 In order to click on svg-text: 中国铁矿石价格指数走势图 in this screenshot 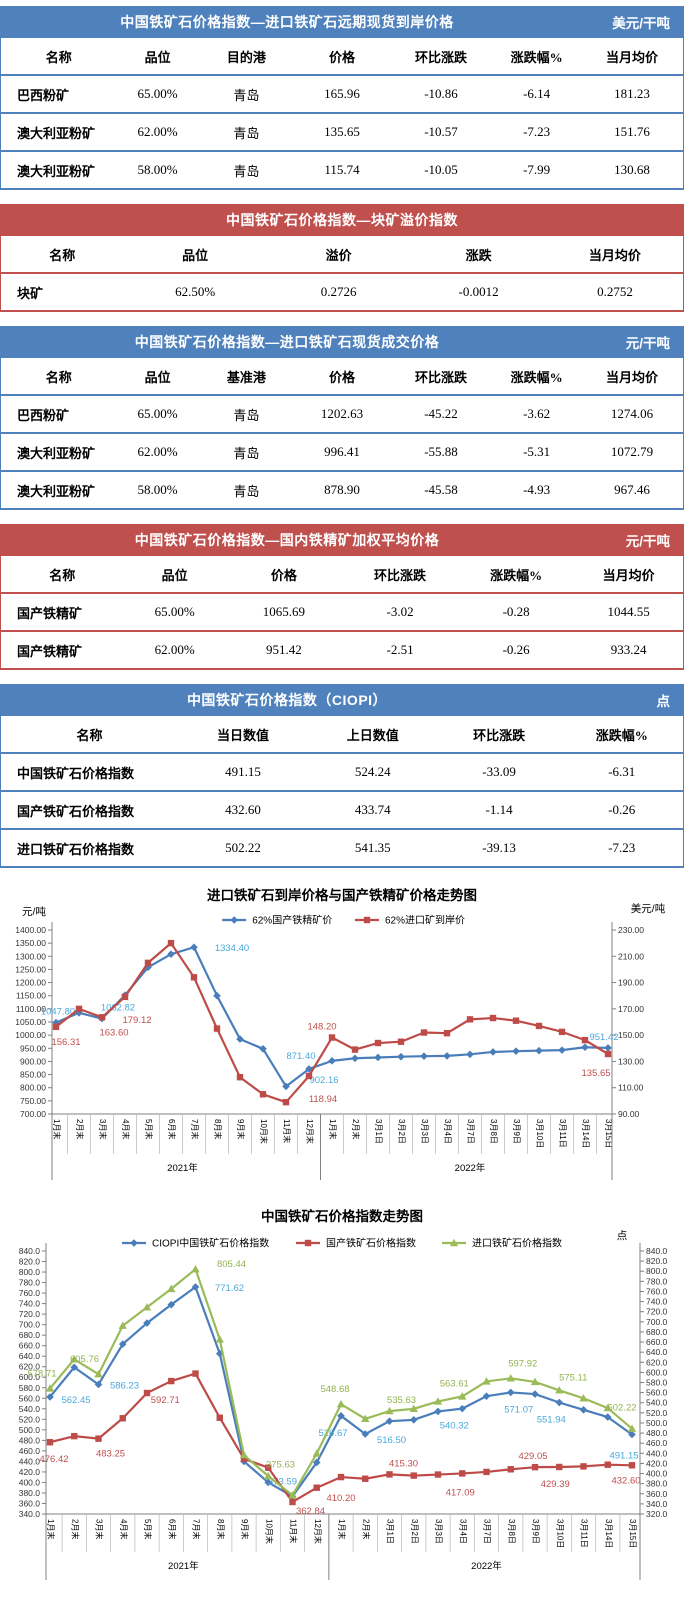, I will do `click(342, 1216)`.